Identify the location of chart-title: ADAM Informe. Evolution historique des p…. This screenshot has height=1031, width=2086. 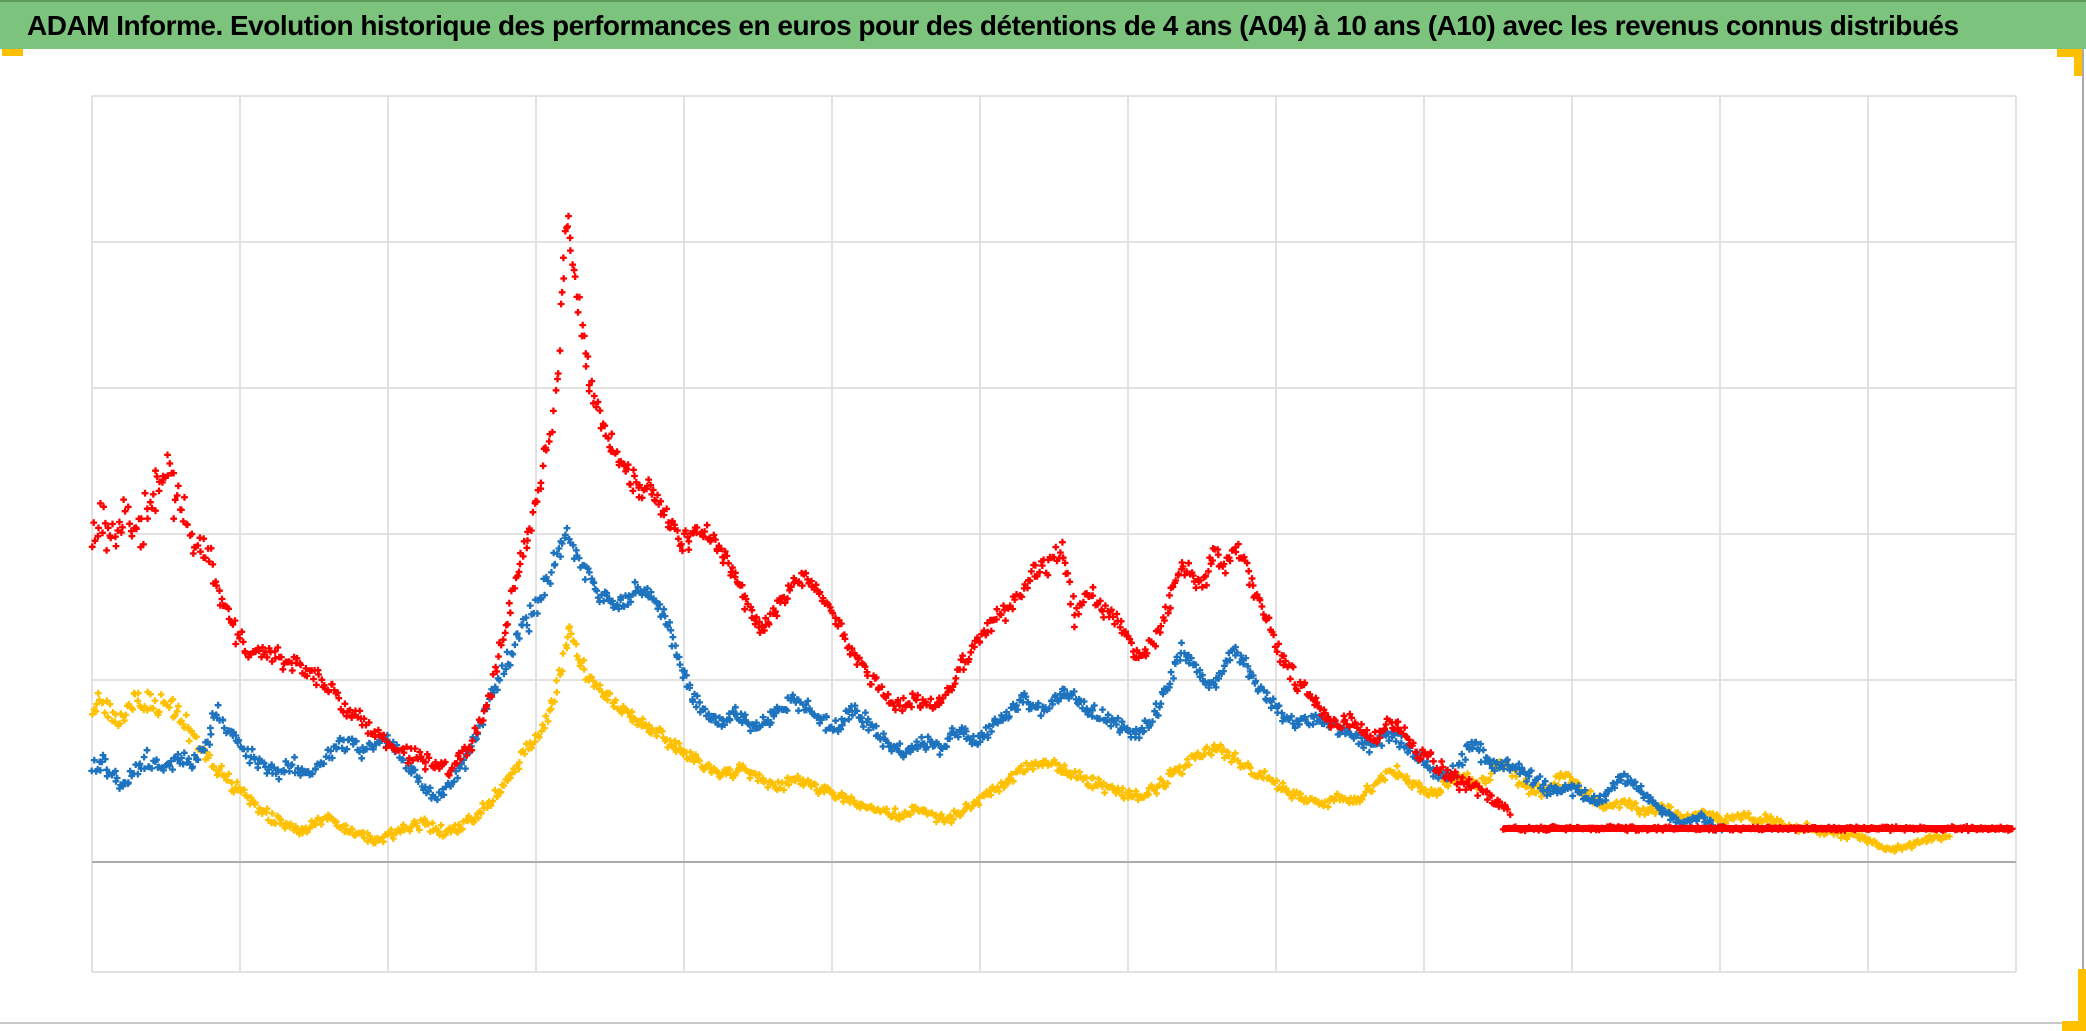
(993, 25).